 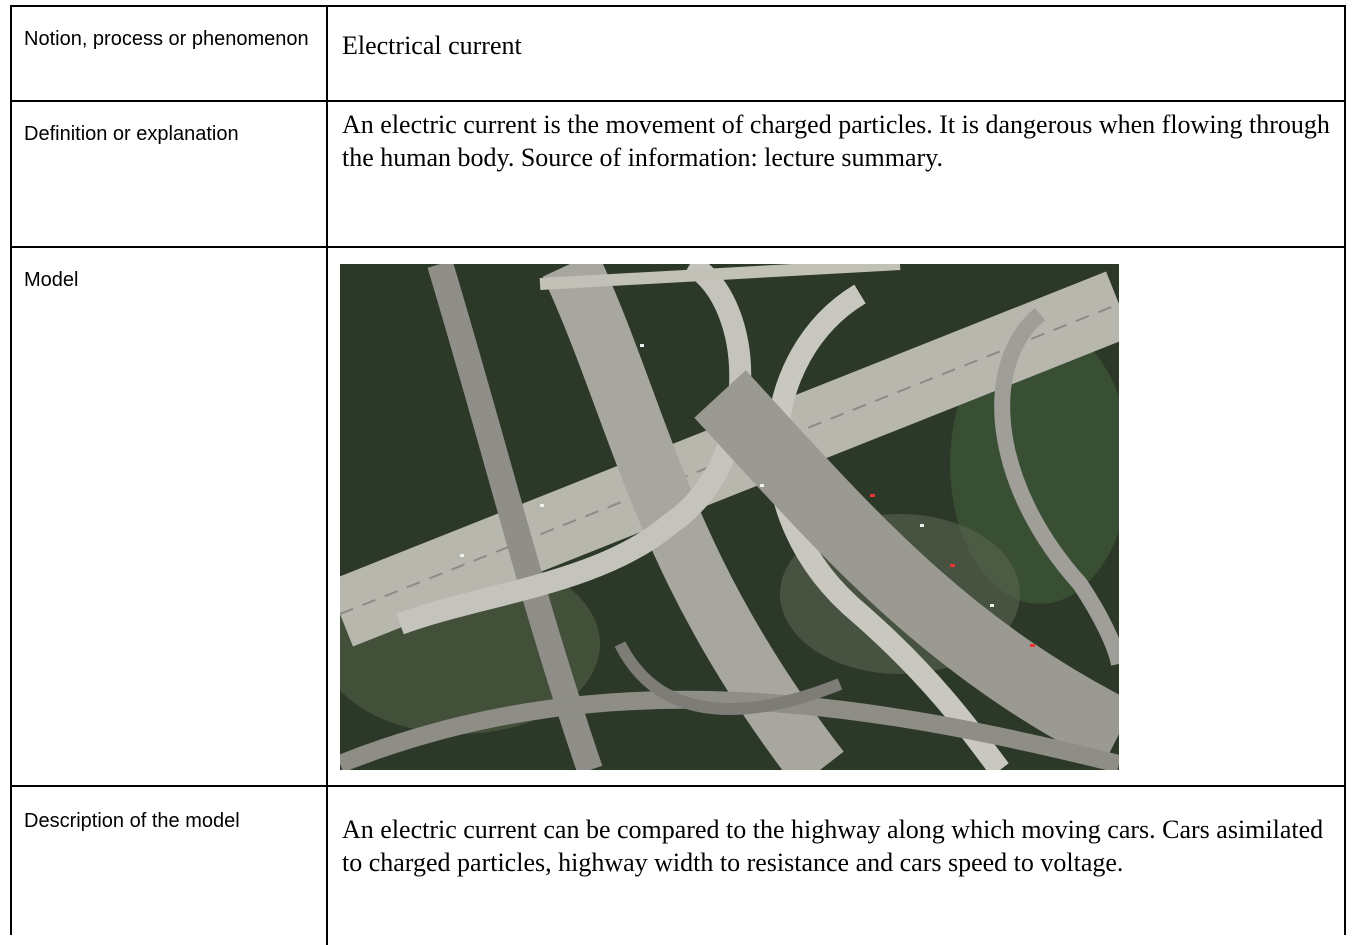 What do you see at coordinates (131, 134) in the screenshot?
I see `row-label: Definition or explanation` at bounding box center [131, 134].